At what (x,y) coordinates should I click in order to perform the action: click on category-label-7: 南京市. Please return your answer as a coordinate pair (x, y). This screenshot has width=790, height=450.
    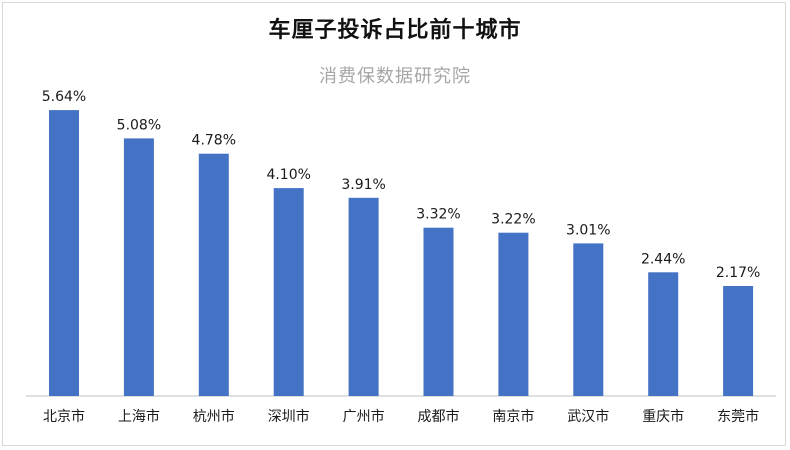
    Looking at the image, I should click on (513, 416).